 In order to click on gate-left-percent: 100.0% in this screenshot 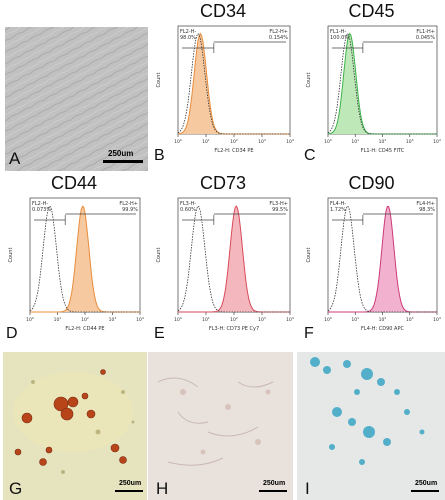, I will do `click(339, 38)`.